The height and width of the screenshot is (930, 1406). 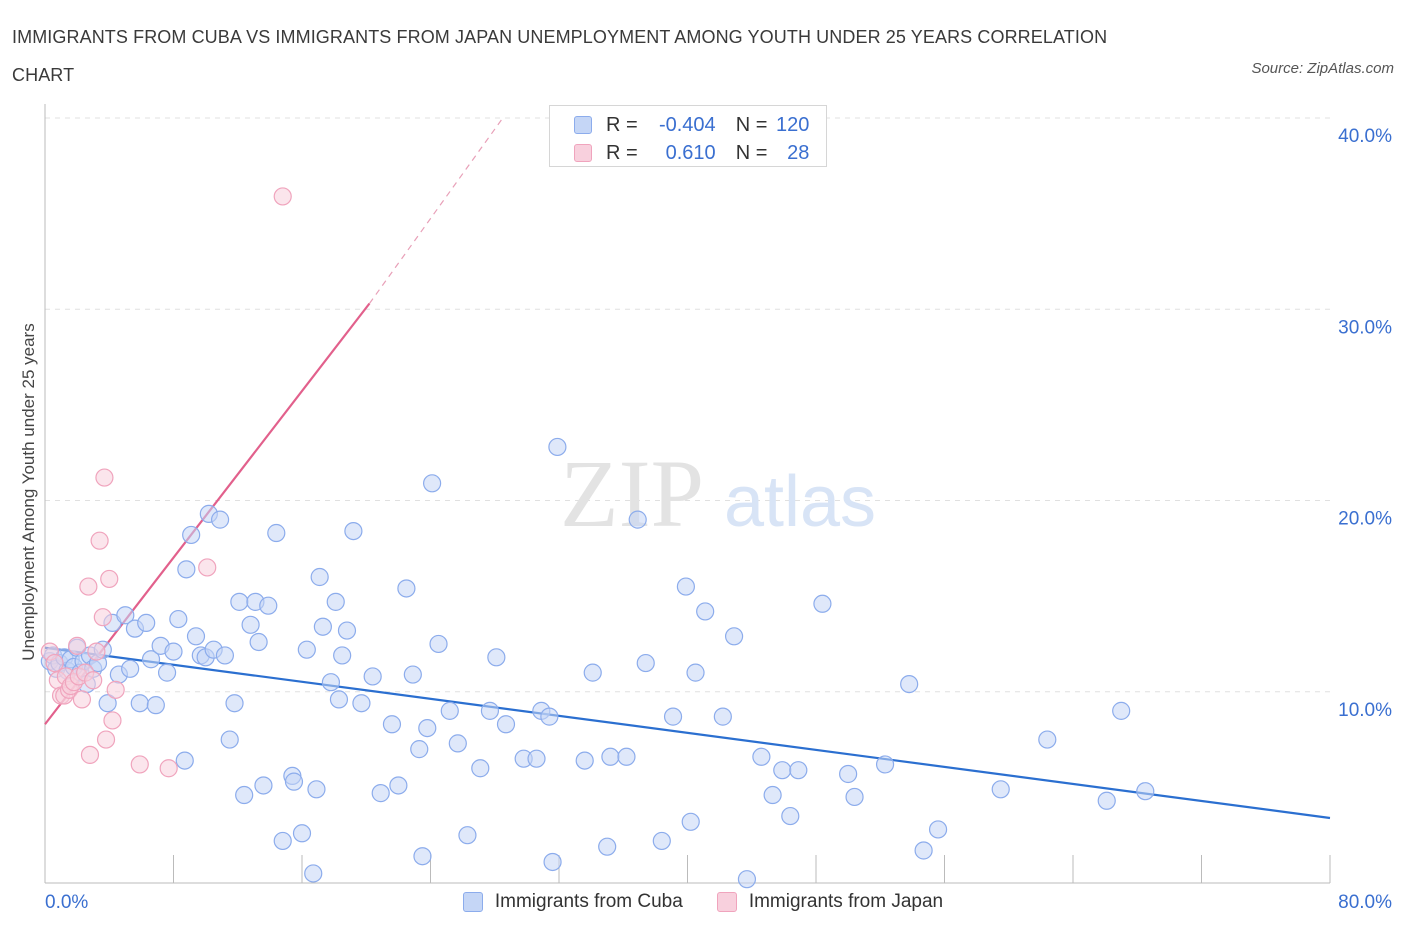 What do you see at coordinates (691, 153) in the screenshot?
I see `legend-row-japan: R = 0.610 N = 28` at bounding box center [691, 153].